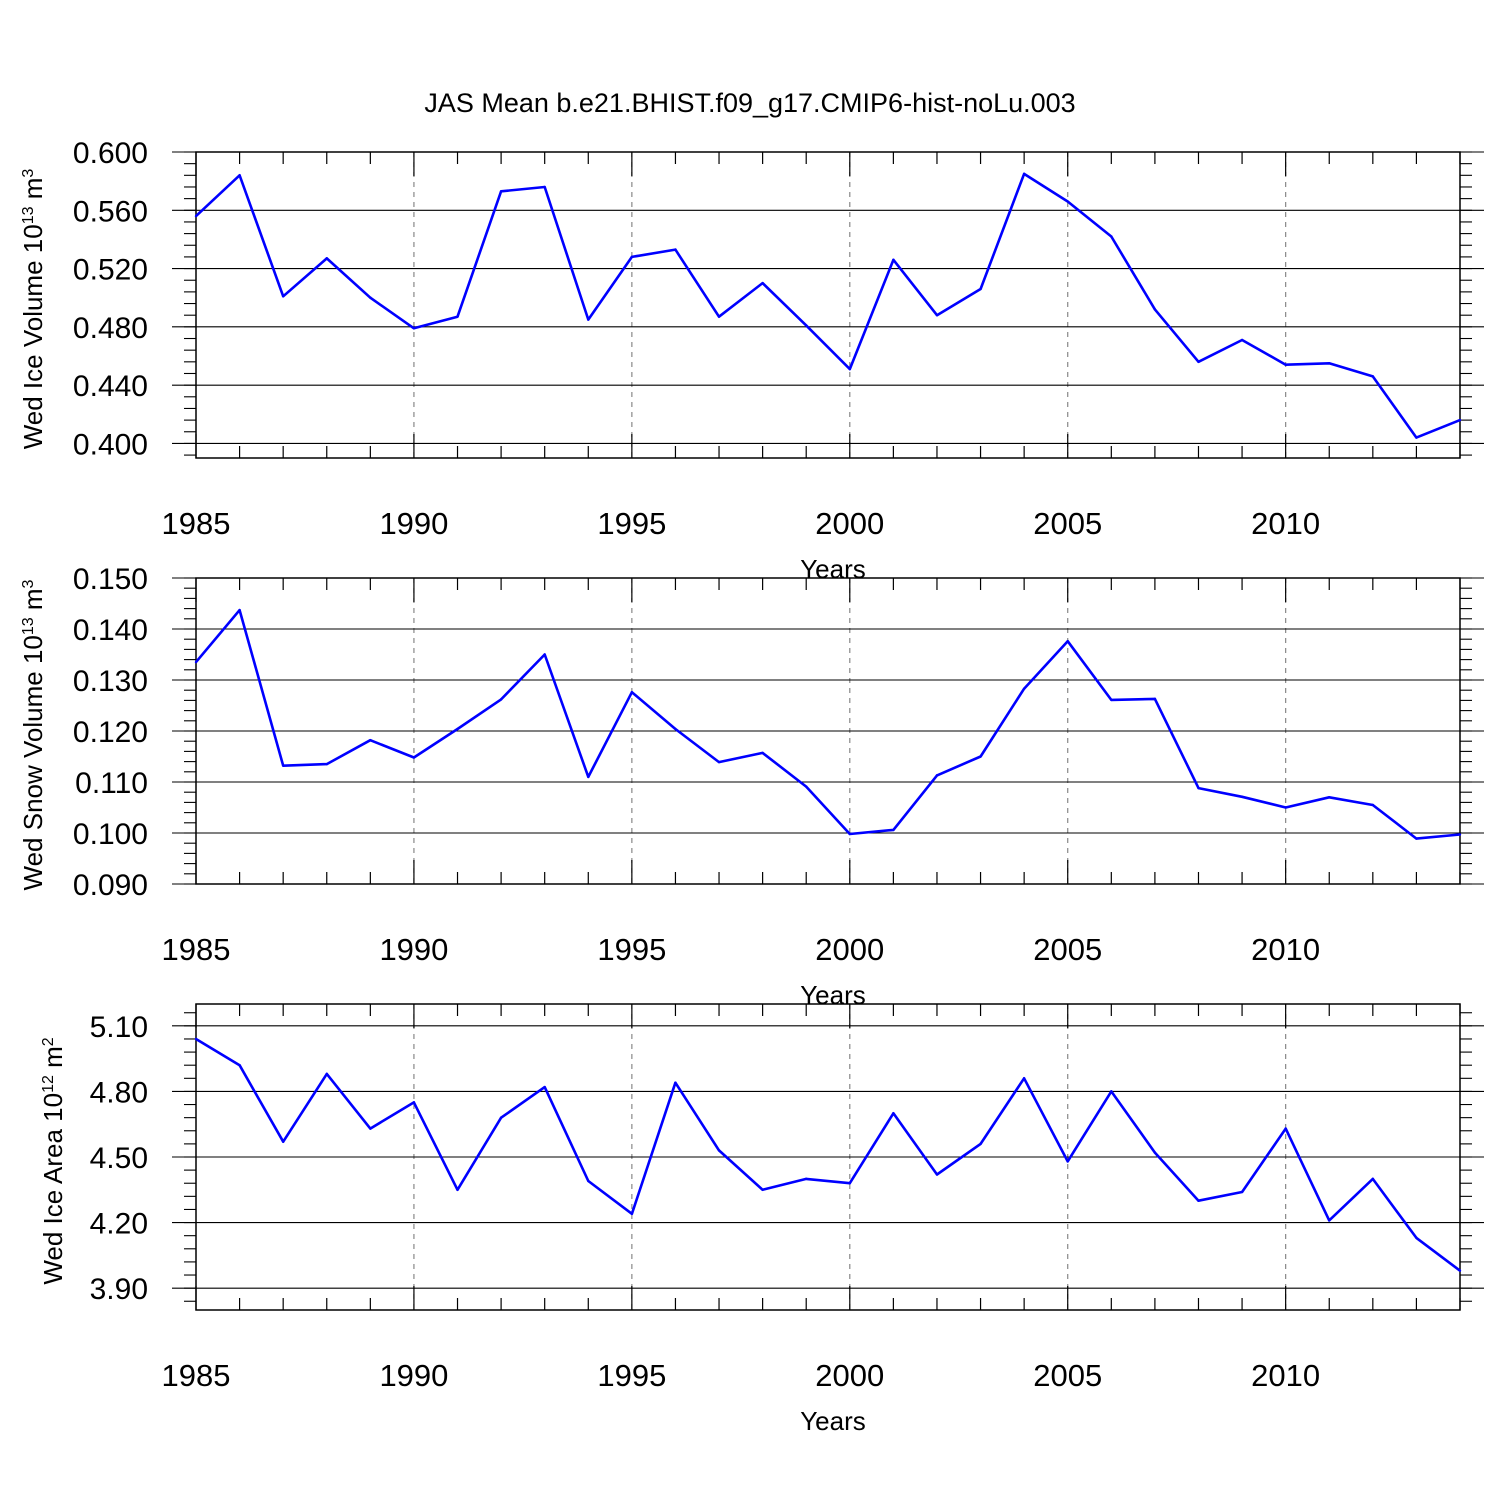 Image resolution: width=1500 pixels, height=1505 pixels. I want to click on y-axis-label-text: Wed Ice Volume 10, so click(33, 336).